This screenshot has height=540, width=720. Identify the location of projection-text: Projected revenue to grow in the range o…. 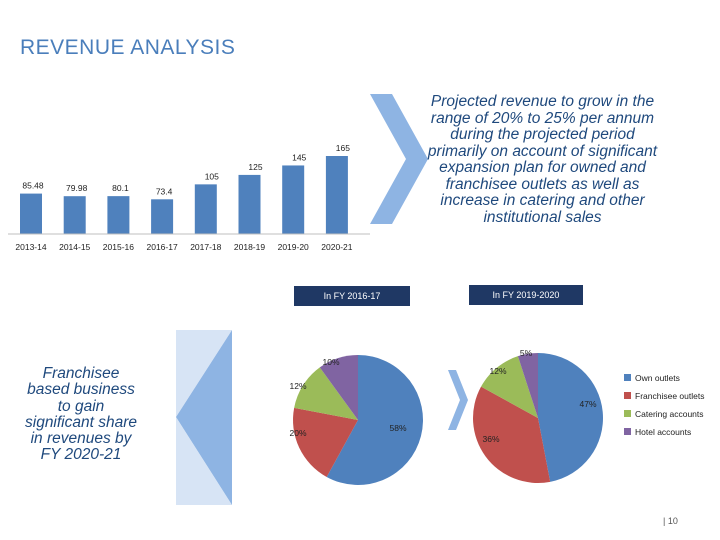
(542, 159).